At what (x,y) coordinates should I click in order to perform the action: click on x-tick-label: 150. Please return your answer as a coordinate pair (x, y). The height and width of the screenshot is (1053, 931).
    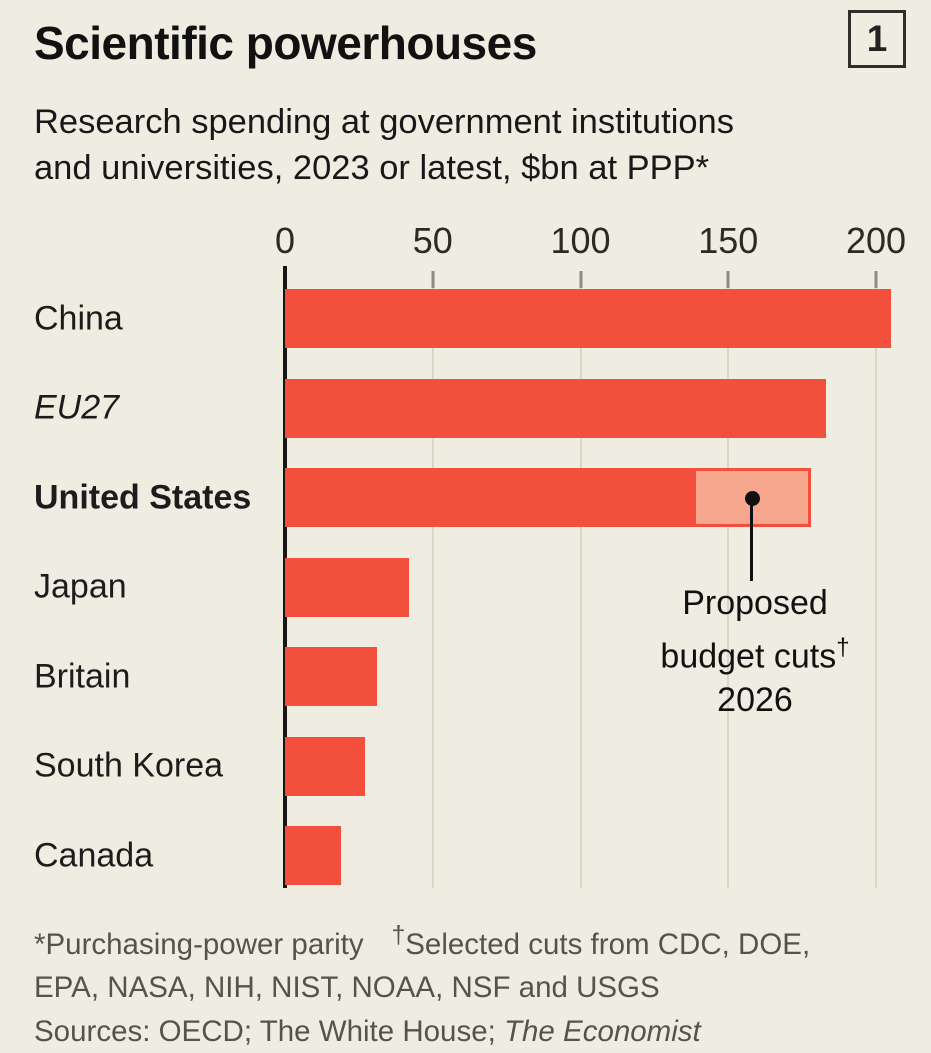
    Looking at the image, I should click on (728, 240).